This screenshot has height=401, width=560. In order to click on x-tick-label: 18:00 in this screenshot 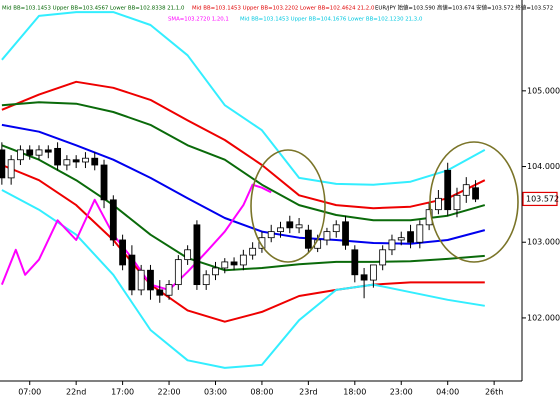, I will do `click(354, 392)`.